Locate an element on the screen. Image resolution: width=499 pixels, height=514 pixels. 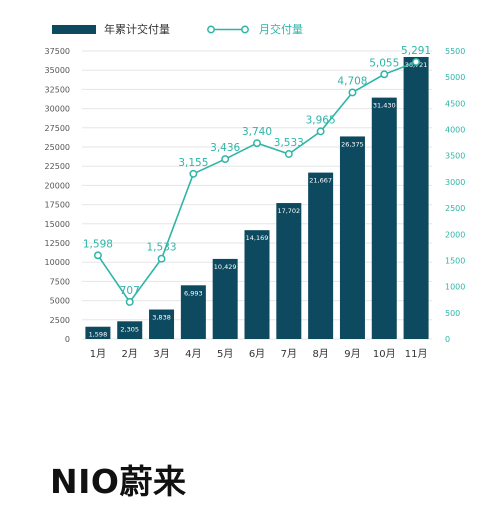
y-left-tick-label: 25000 is located at coordinates (57, 147).